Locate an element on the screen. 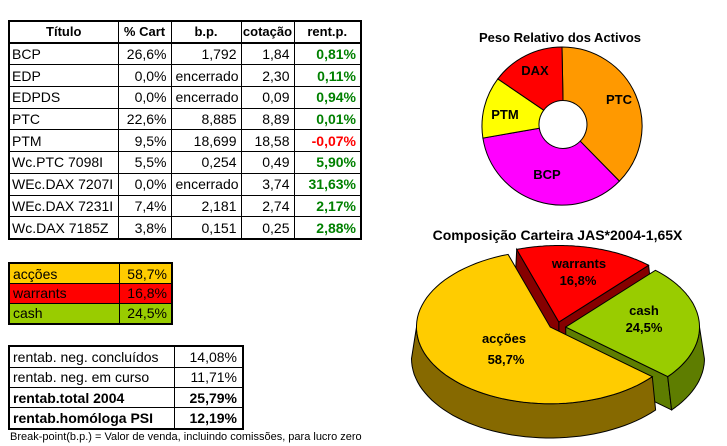  svg-text: 16,8% is located at coordinates (578, 280).